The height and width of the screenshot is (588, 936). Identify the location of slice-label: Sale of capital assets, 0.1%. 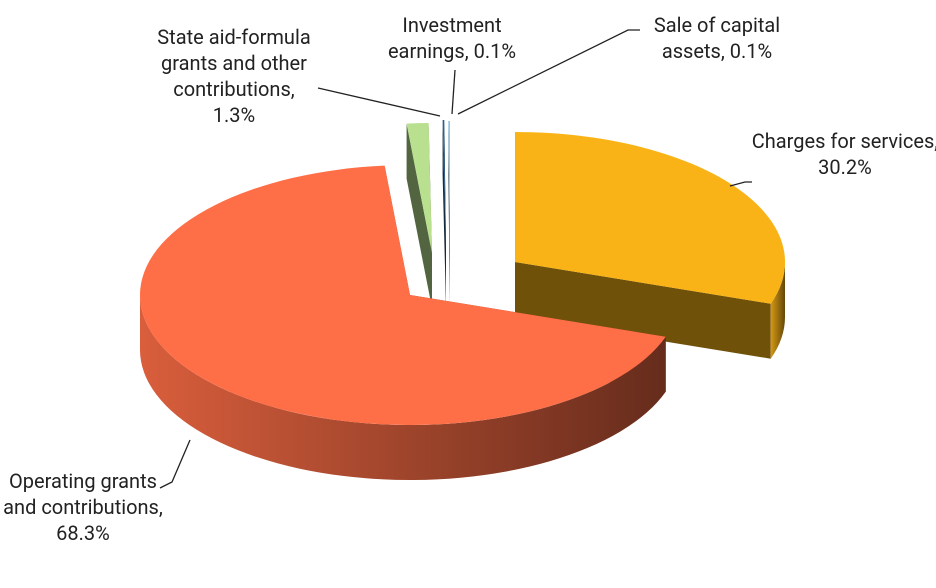
(717, 38).